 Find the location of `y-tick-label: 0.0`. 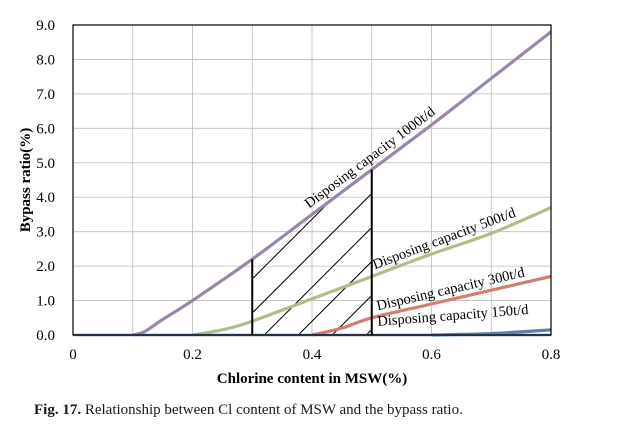

y-tick-label: 0.0 is located at coordinates (45, 336).